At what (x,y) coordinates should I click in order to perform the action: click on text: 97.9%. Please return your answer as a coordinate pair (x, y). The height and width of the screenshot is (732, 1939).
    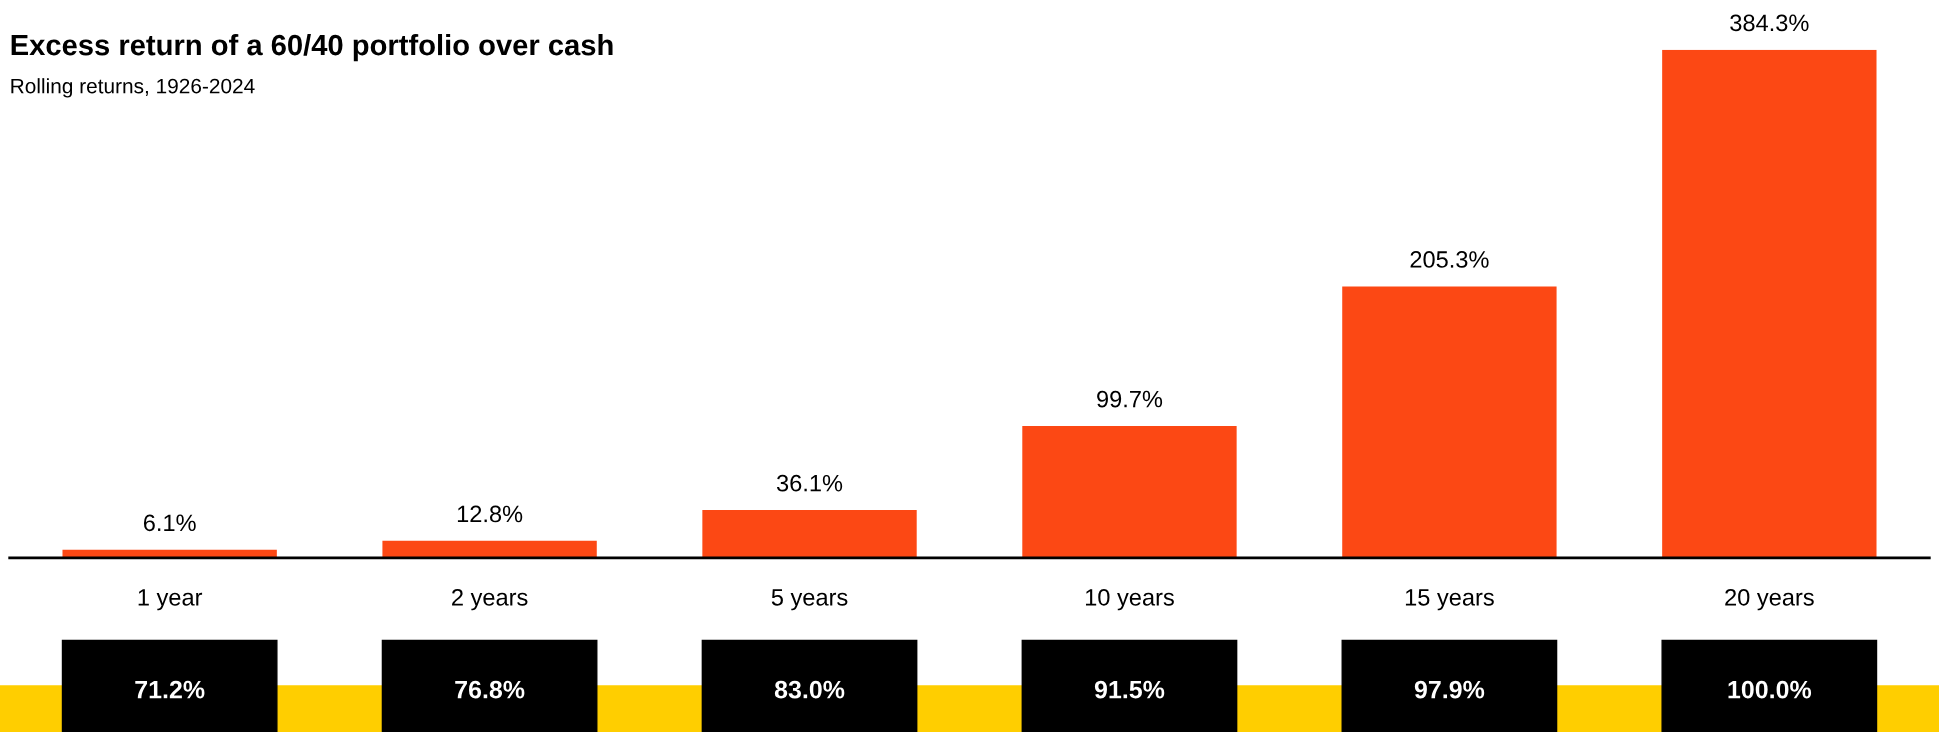
    Looking at the image, I should click on (1449, 689).